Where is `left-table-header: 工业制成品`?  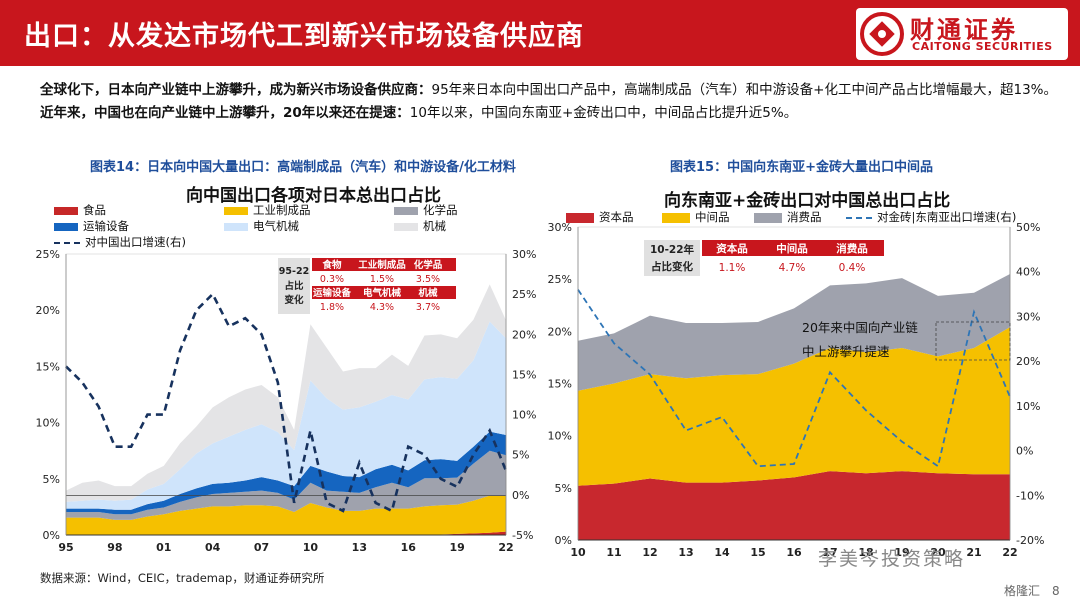
left-table-header: 工业制成品 is located at coordinates (382, 265).